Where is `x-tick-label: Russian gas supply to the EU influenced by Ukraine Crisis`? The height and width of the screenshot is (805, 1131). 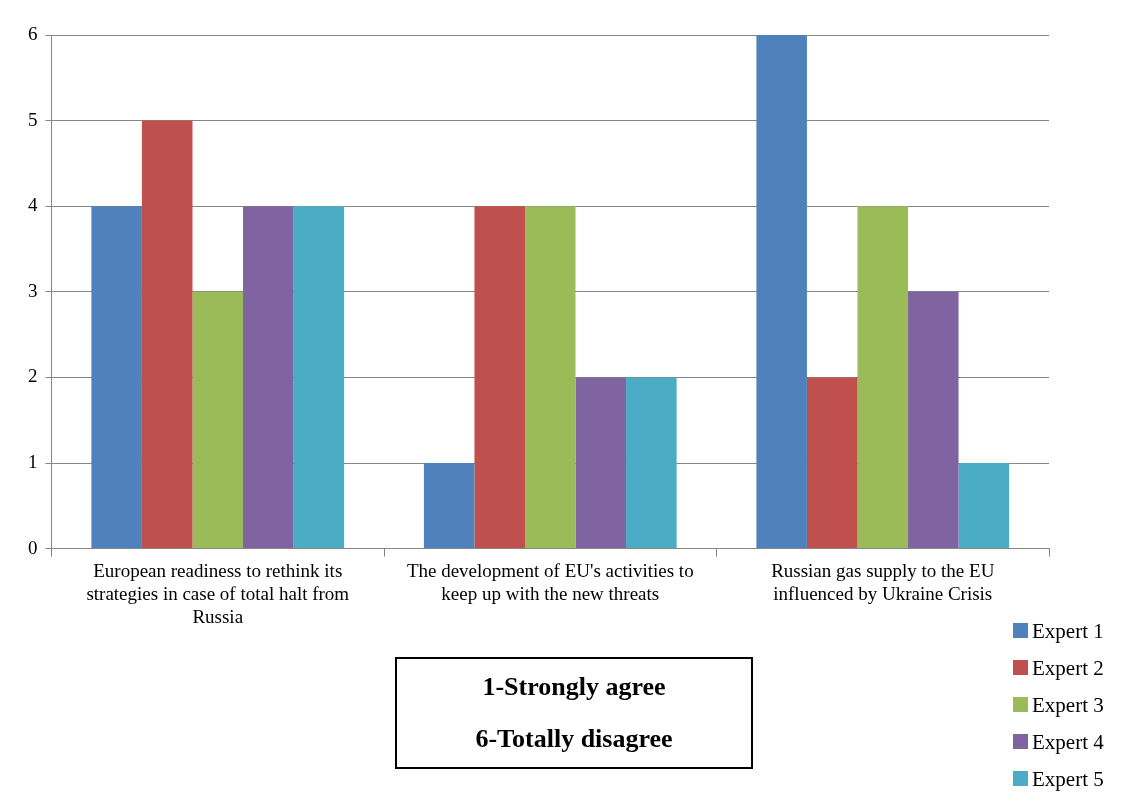
x-tick-label: Russian gas supply to the EU influenced by Ukraine Crisis is located at coordinates (883, 581).